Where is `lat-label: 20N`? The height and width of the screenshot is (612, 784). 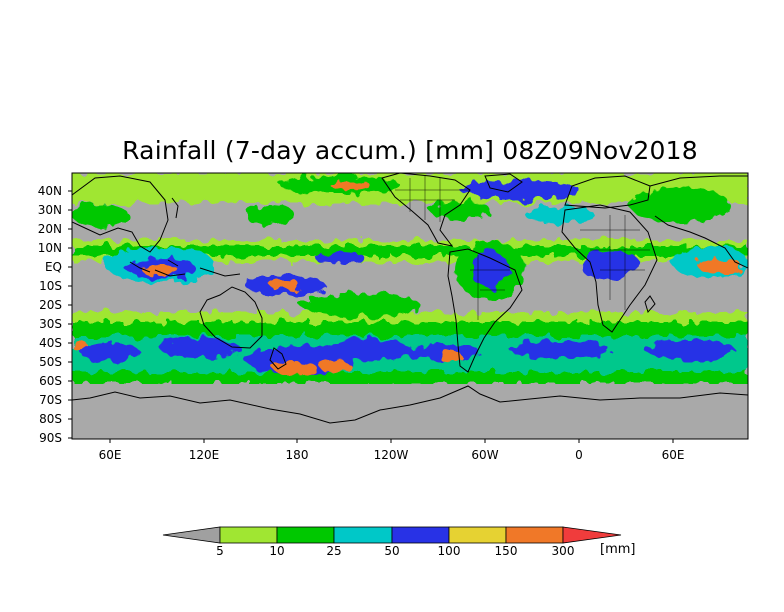
lat-label: 20N is located at coordinates (49, 229).